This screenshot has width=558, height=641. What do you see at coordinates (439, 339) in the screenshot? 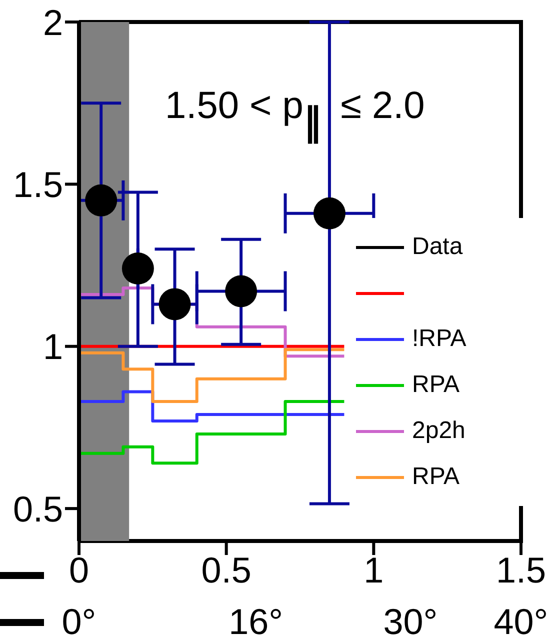
I see `legend-label: !RPA` at bounding box center [439, 339].